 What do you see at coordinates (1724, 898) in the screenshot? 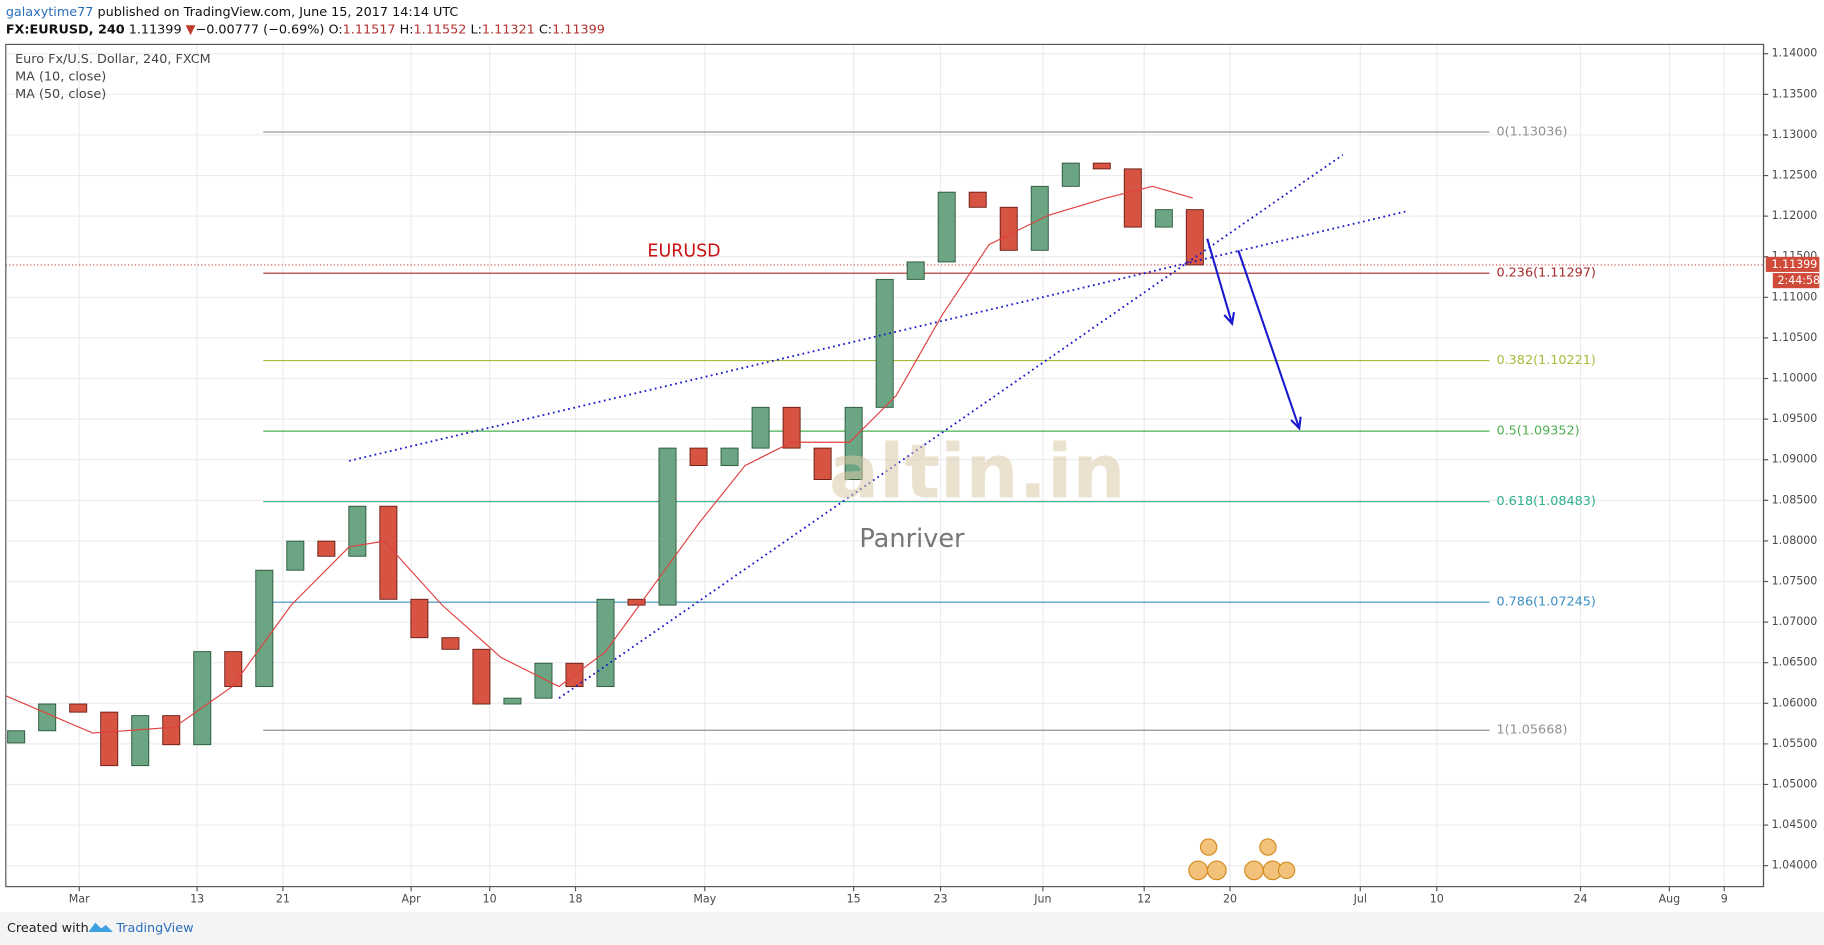
I see `x-tick-label: 9` at bounding box center [1724, 898].